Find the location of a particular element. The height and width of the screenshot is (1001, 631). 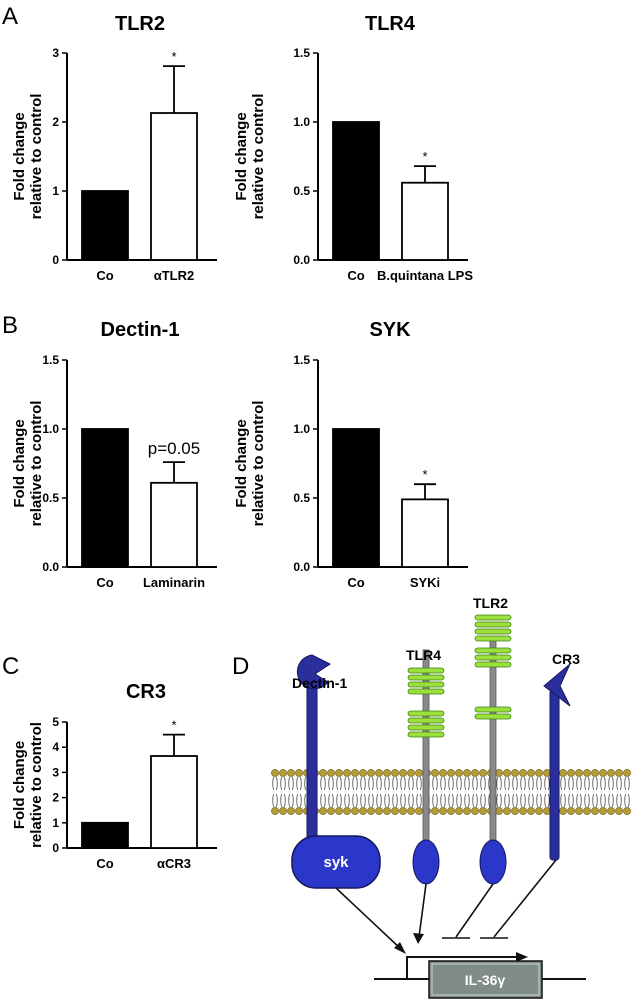

tlr2-lrr-domains is located at coordinates (493, 667).